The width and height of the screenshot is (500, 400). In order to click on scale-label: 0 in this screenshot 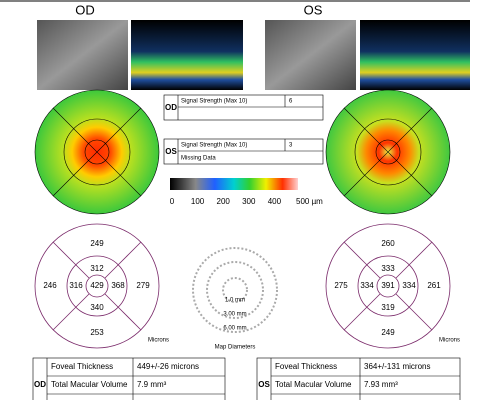, I will do `click(172, 201)`.